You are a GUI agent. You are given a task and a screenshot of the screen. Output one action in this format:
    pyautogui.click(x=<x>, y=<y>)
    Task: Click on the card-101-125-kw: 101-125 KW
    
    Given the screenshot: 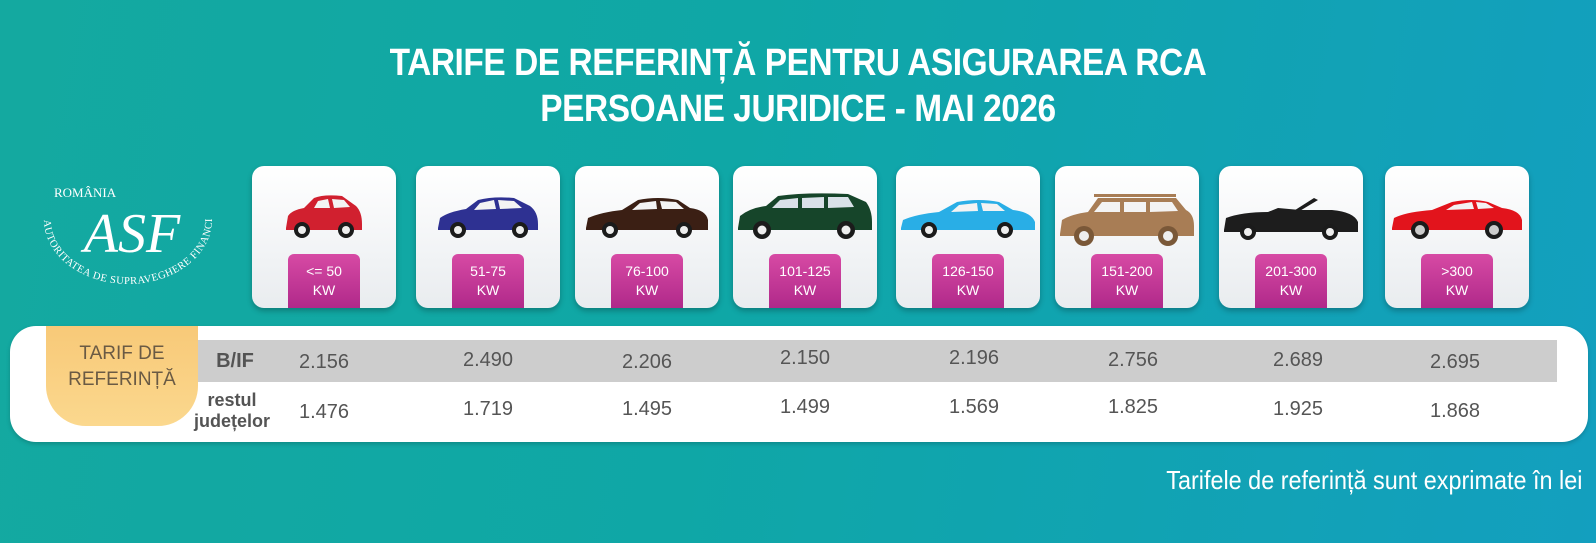 What is the action you would take?
    pyautogui.click(x=805, y=237)
    